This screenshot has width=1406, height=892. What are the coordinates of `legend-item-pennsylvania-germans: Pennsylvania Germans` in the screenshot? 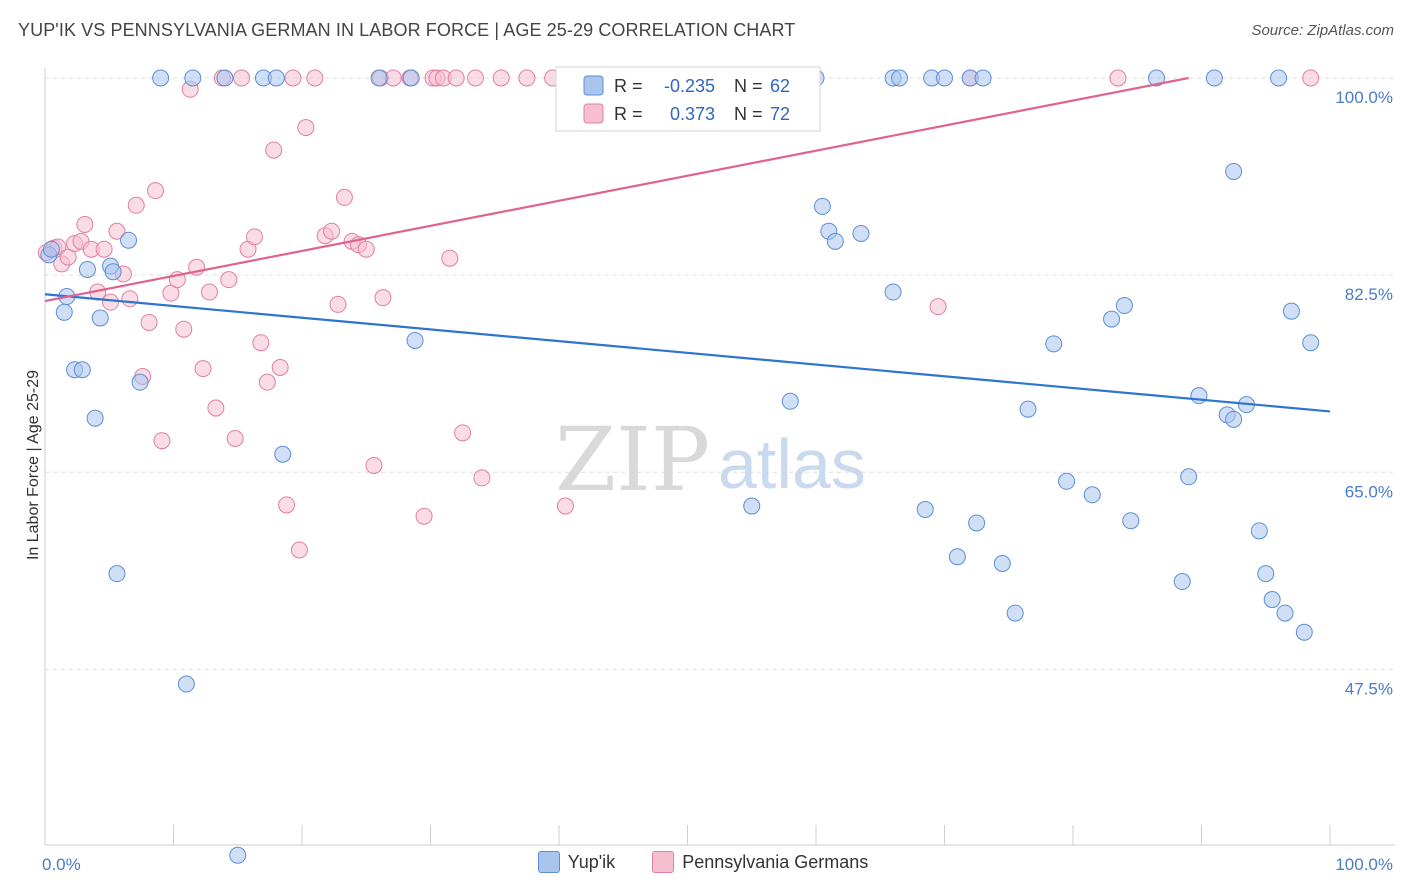 It's located at (760, 862).